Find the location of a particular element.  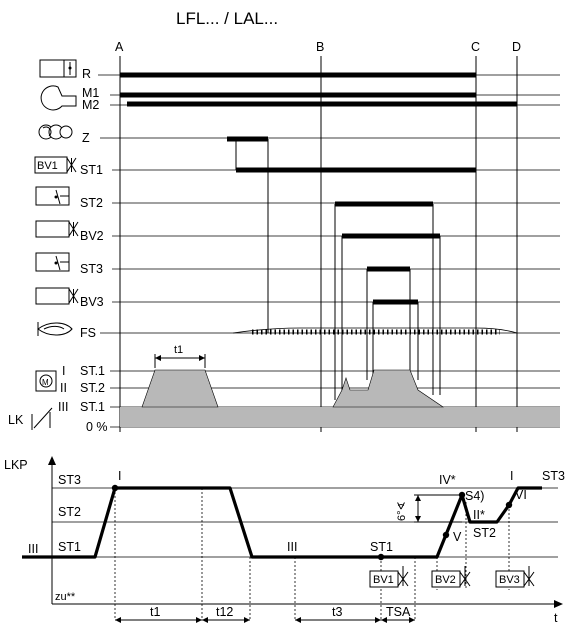

marker-d: D is located at coordinates (516, 47).